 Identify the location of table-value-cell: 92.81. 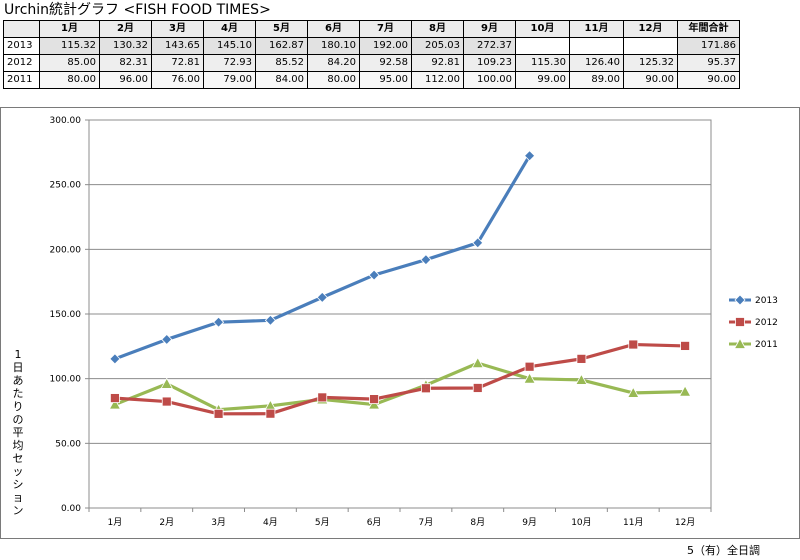
(437, 63).